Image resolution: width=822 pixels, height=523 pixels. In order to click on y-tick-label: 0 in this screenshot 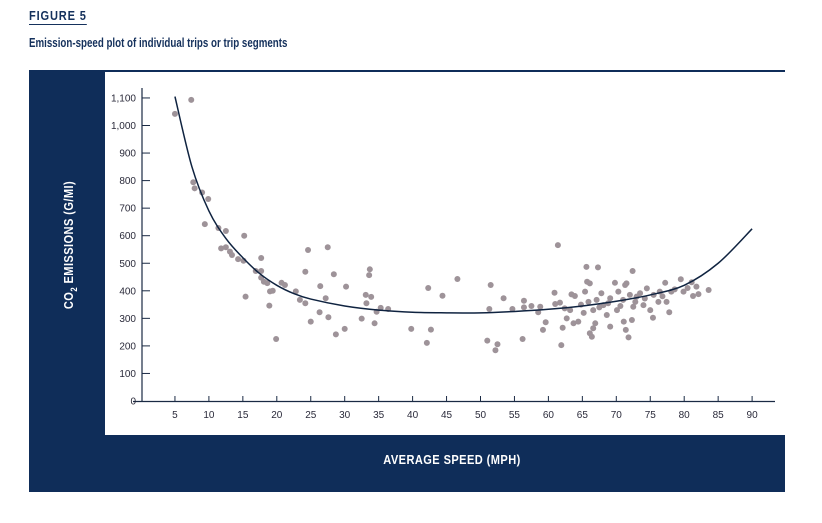, I will do `click(133, 402)`.